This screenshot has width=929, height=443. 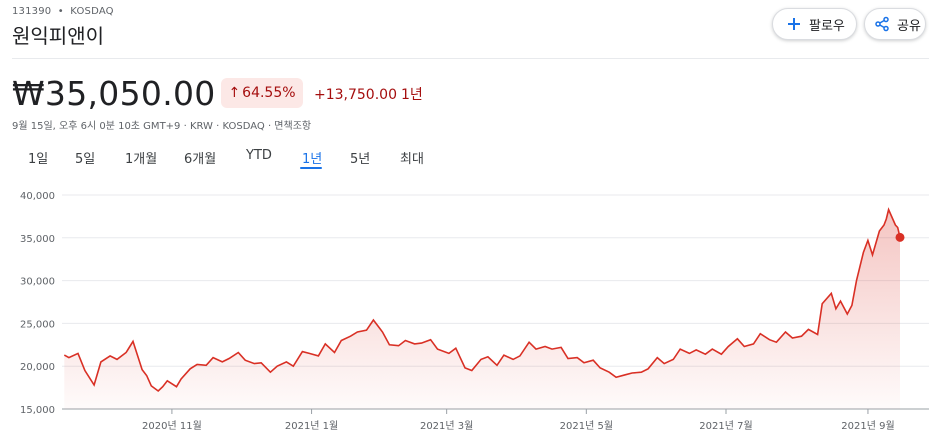 What do you see at coordinates (172, 426) in the screenshot?
I see `x-tick-label: 2020년 11월` at bounding box center [172, 426].